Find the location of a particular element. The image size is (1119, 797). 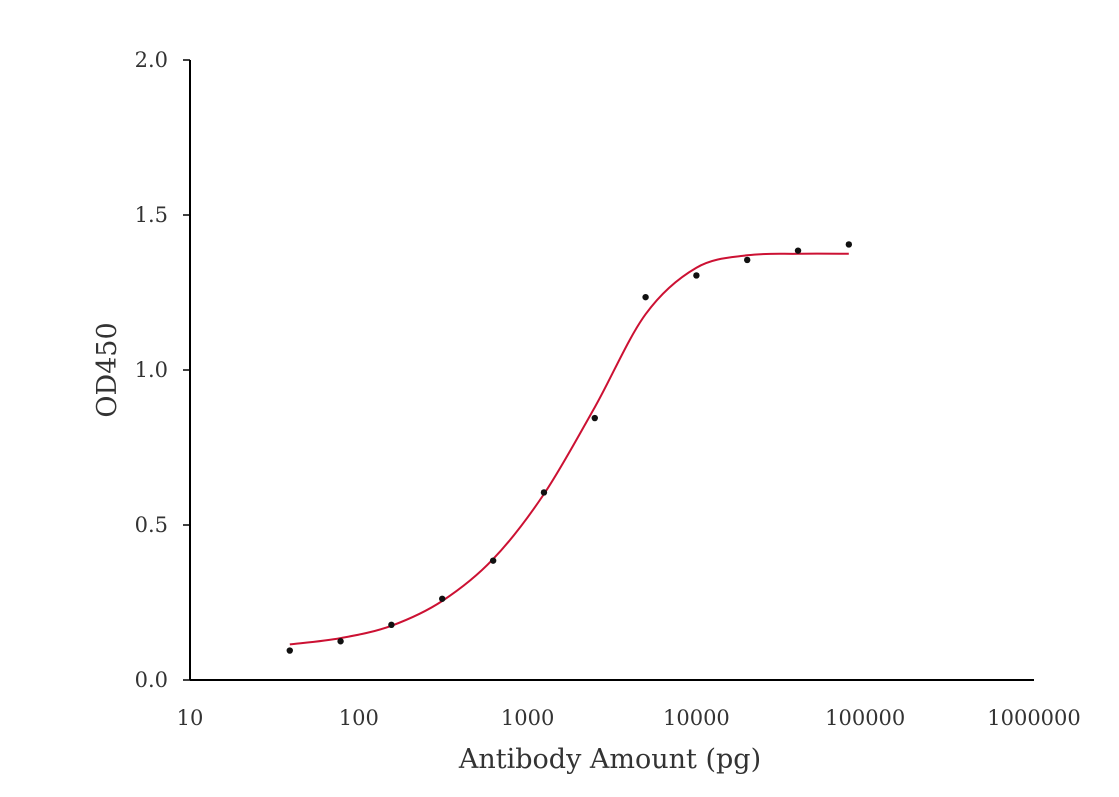

y-tick-label: 2.0 is located at coordinates (151, 60).